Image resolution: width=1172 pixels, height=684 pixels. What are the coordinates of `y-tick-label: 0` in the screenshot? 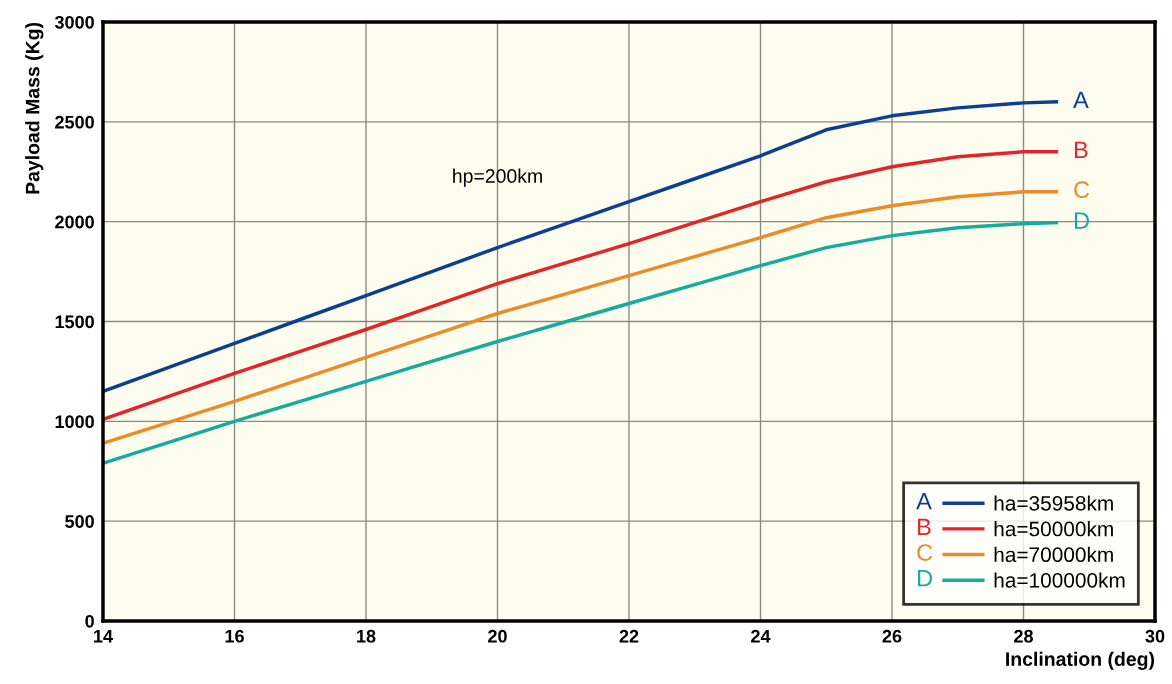 It's located at (89, 621).